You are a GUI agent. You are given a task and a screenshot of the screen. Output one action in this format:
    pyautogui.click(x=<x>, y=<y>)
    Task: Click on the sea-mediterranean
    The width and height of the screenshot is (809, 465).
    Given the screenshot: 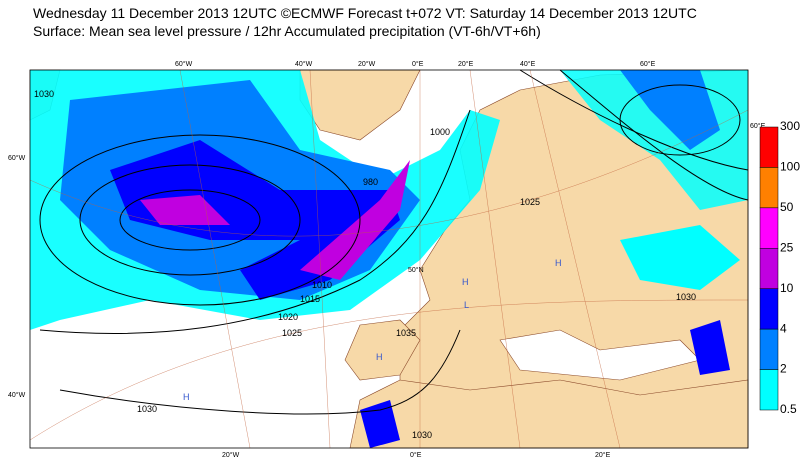 What is the action you would take?
    pyautogui.click(x=600, y=355)
    